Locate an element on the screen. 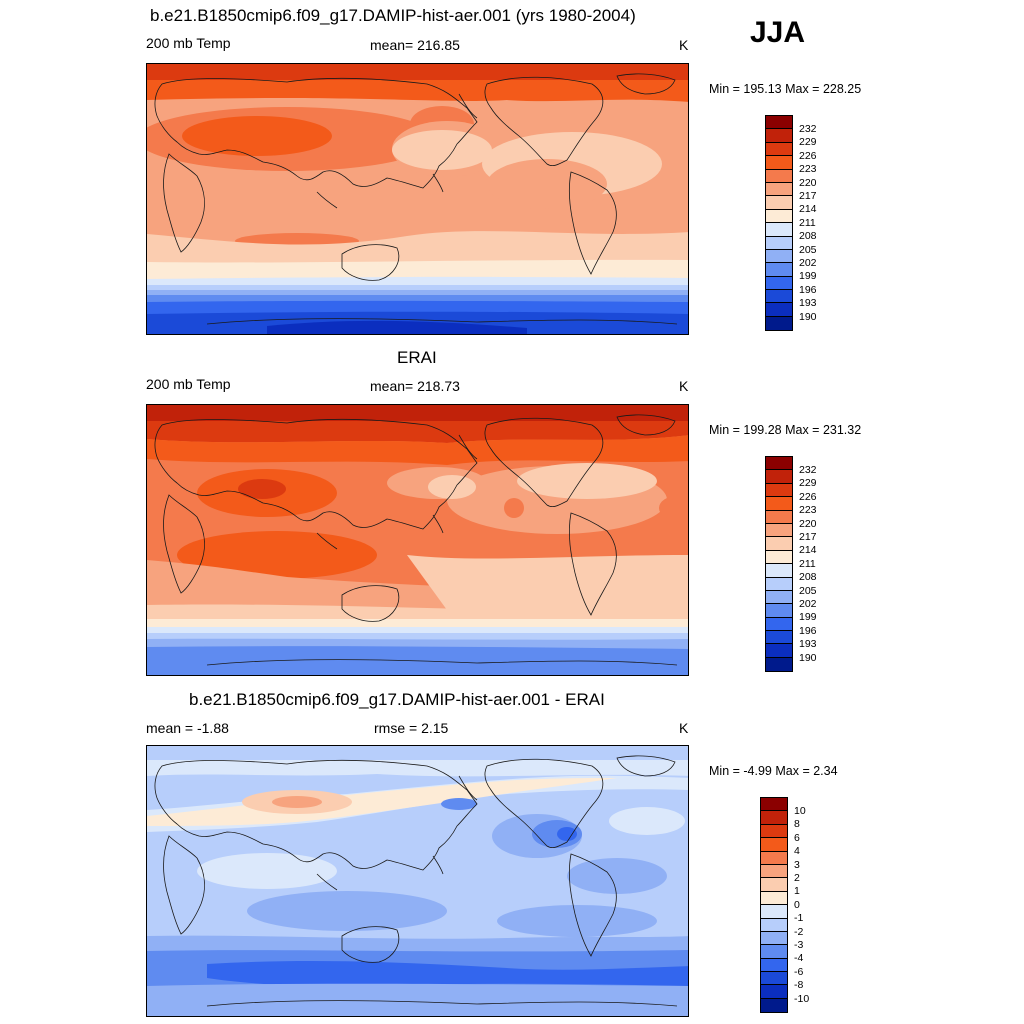 The width and height of the screenshot is (1024, 1024). panel-3-map is located at coordinates (417, 881).